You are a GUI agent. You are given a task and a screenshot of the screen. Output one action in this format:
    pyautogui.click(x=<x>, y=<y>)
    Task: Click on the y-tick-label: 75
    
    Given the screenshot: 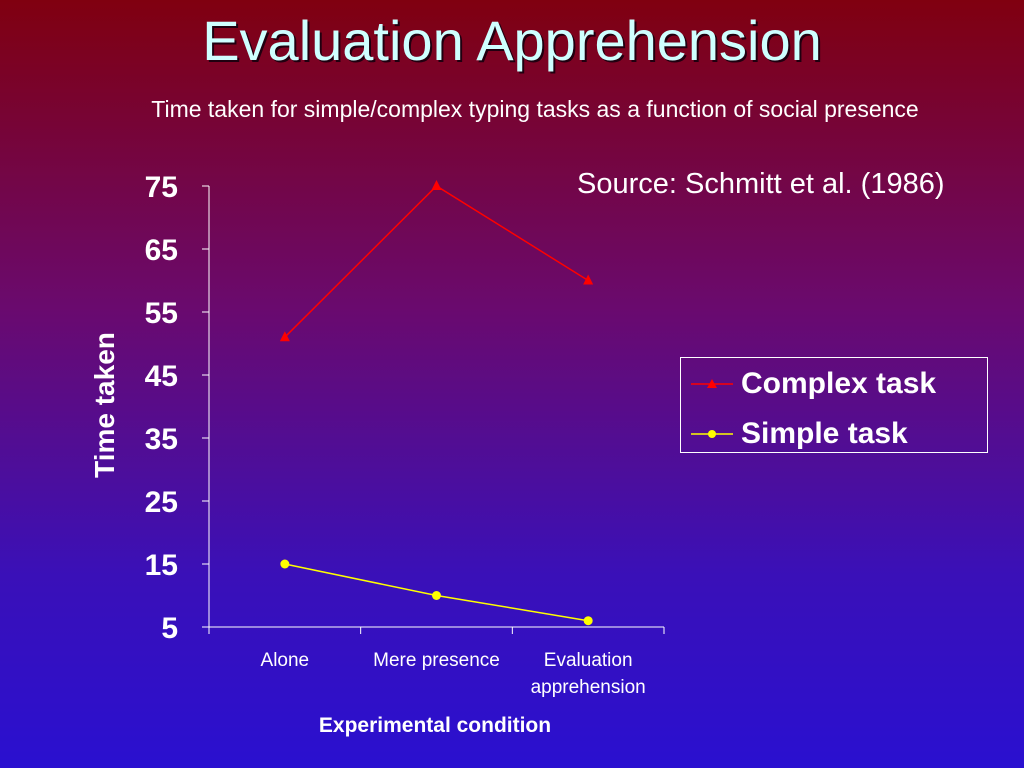 What is the action you would take?
    pyautogui.click(x=161, y=187)
    